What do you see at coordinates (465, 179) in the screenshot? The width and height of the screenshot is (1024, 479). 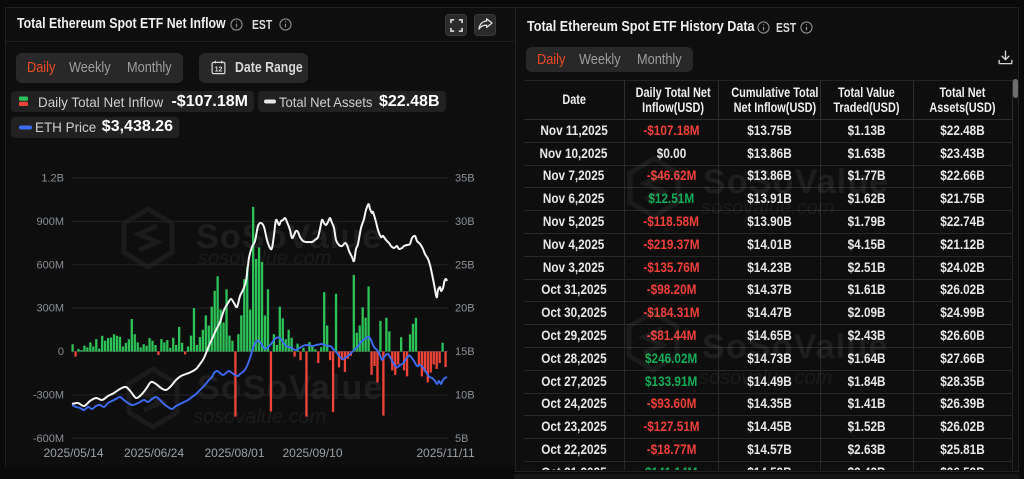 I see `svg-text: 35B` at bounding box center [465, 179].